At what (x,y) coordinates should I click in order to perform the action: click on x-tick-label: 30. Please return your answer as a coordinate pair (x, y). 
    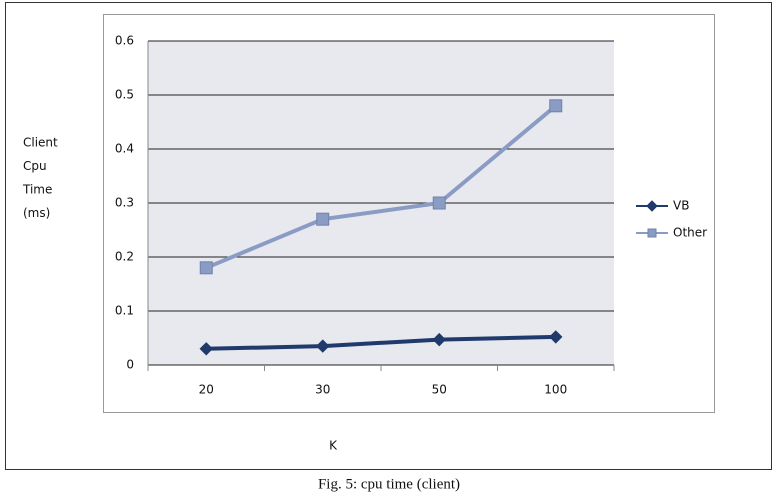
    Looking at the image, I should click on (322, 390).